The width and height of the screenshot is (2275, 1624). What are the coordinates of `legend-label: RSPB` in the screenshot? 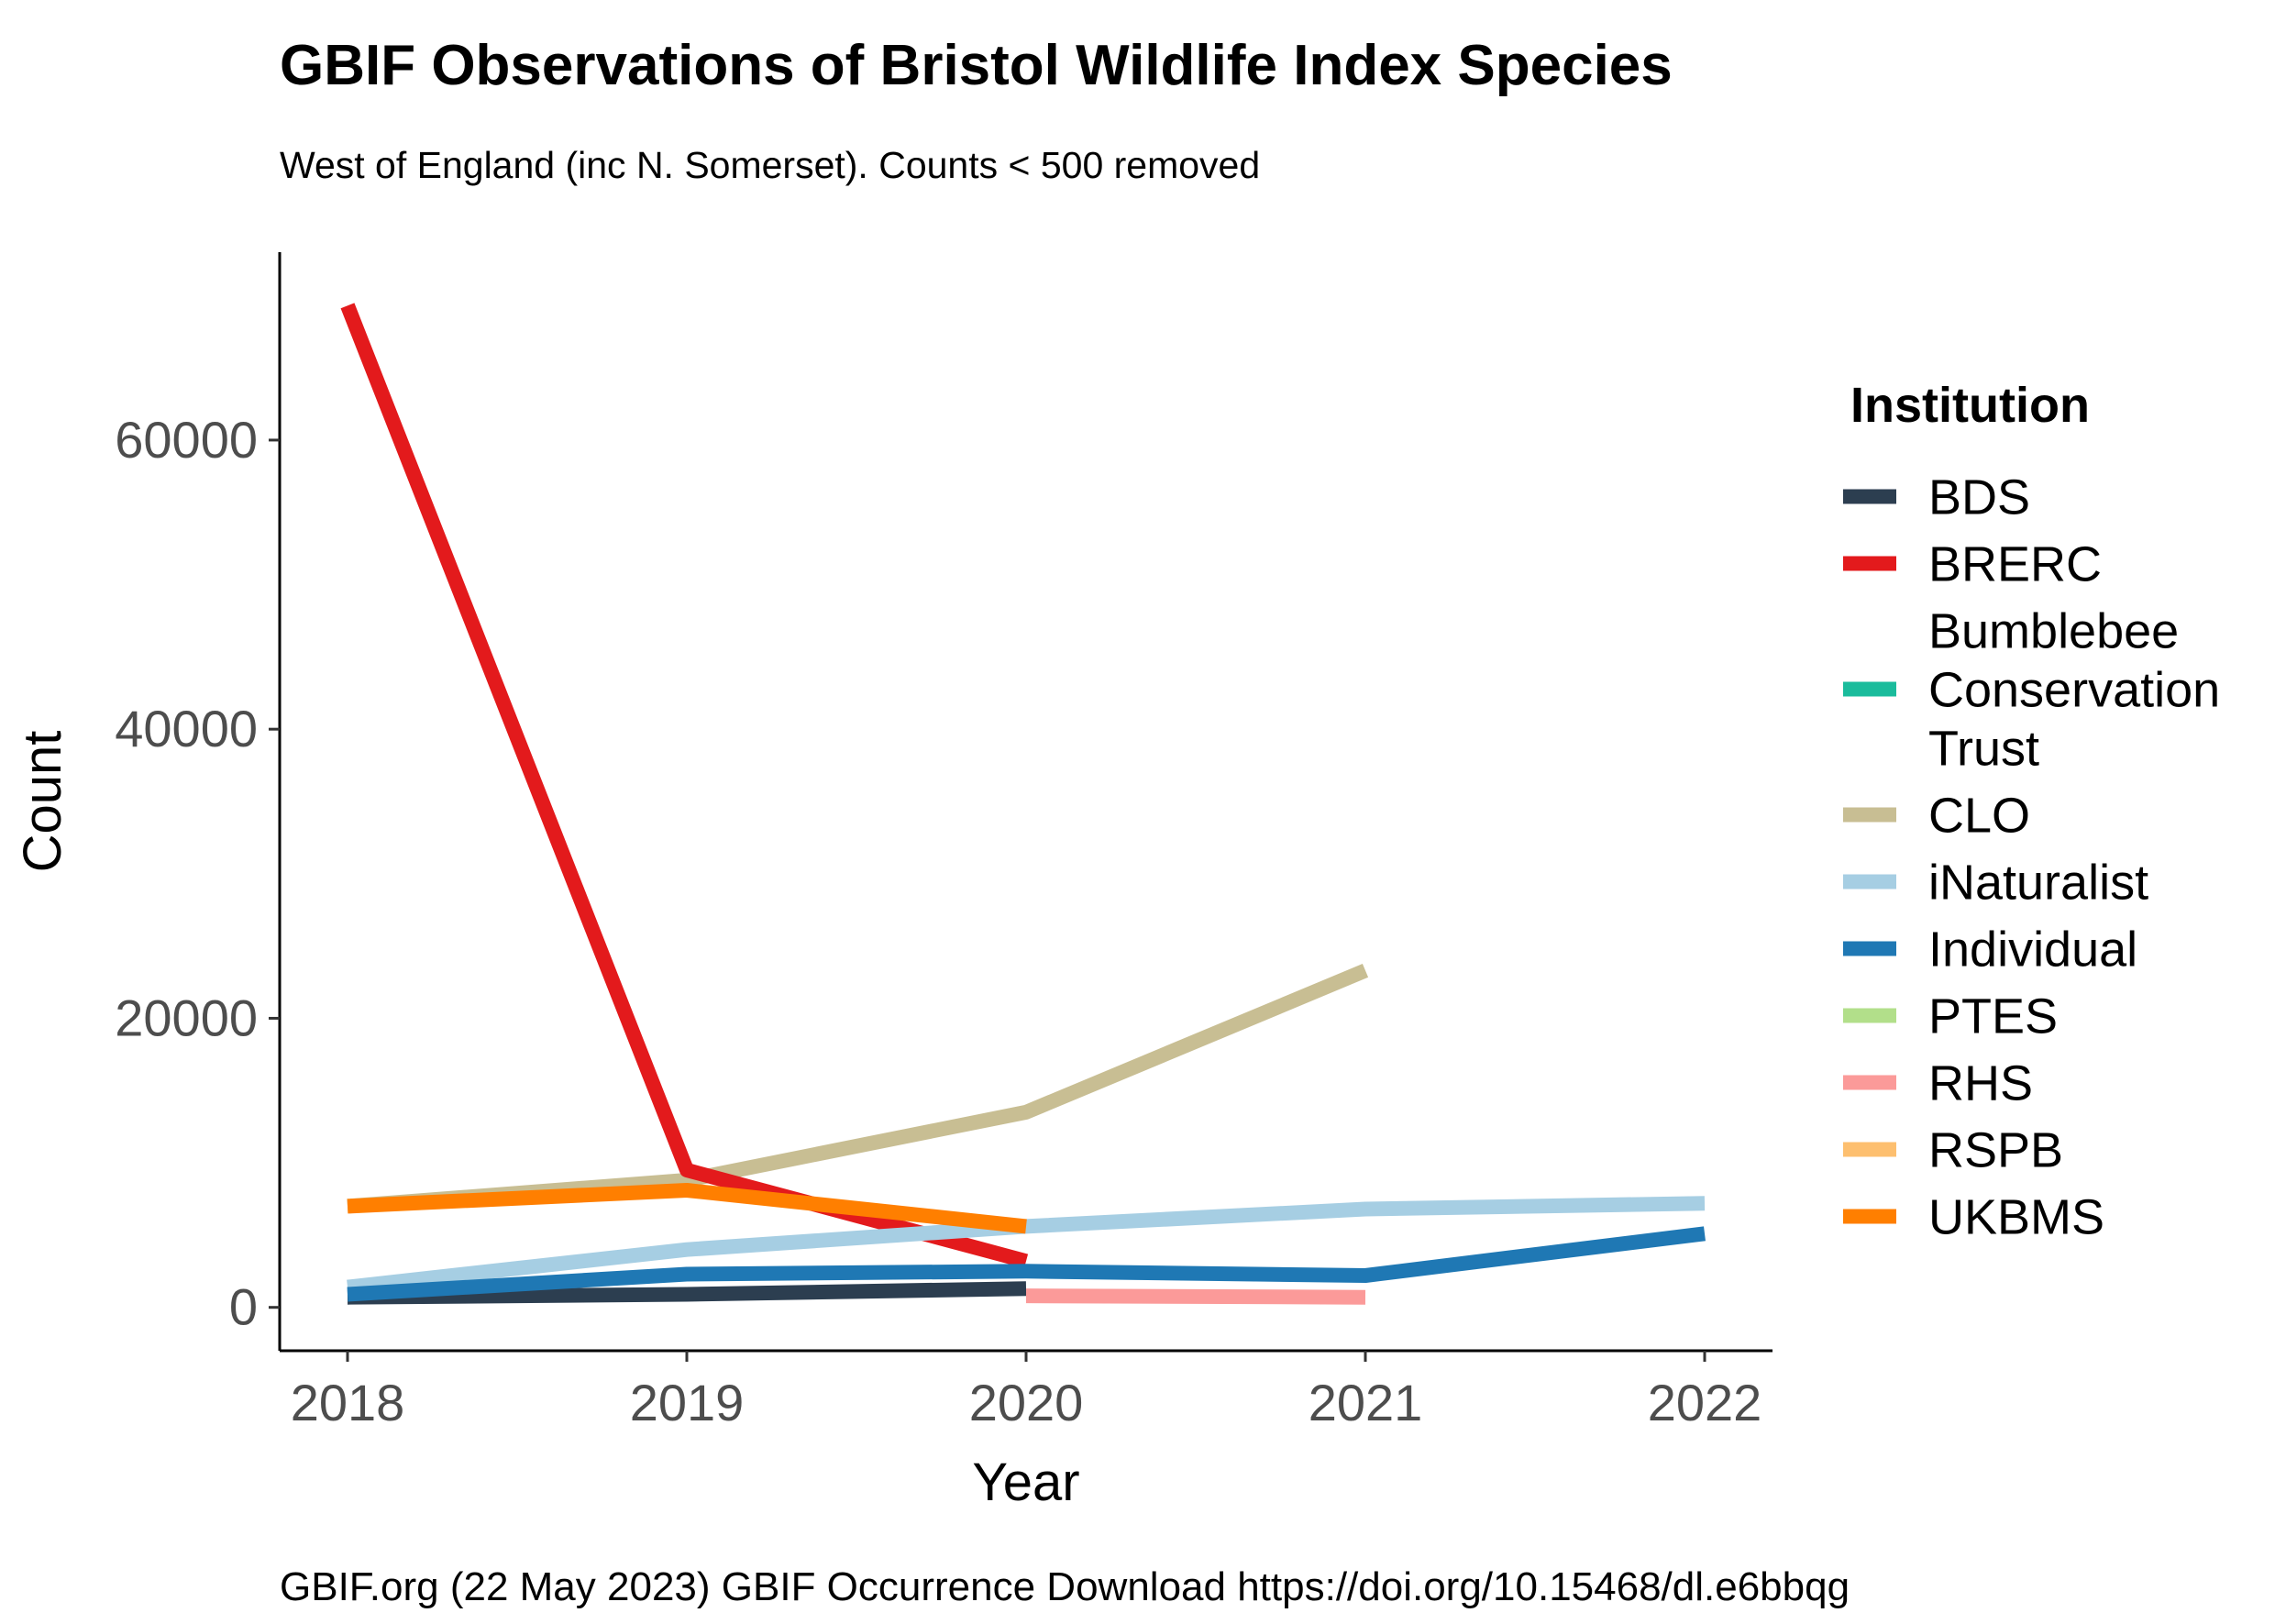 It's located at (1995, 1150).